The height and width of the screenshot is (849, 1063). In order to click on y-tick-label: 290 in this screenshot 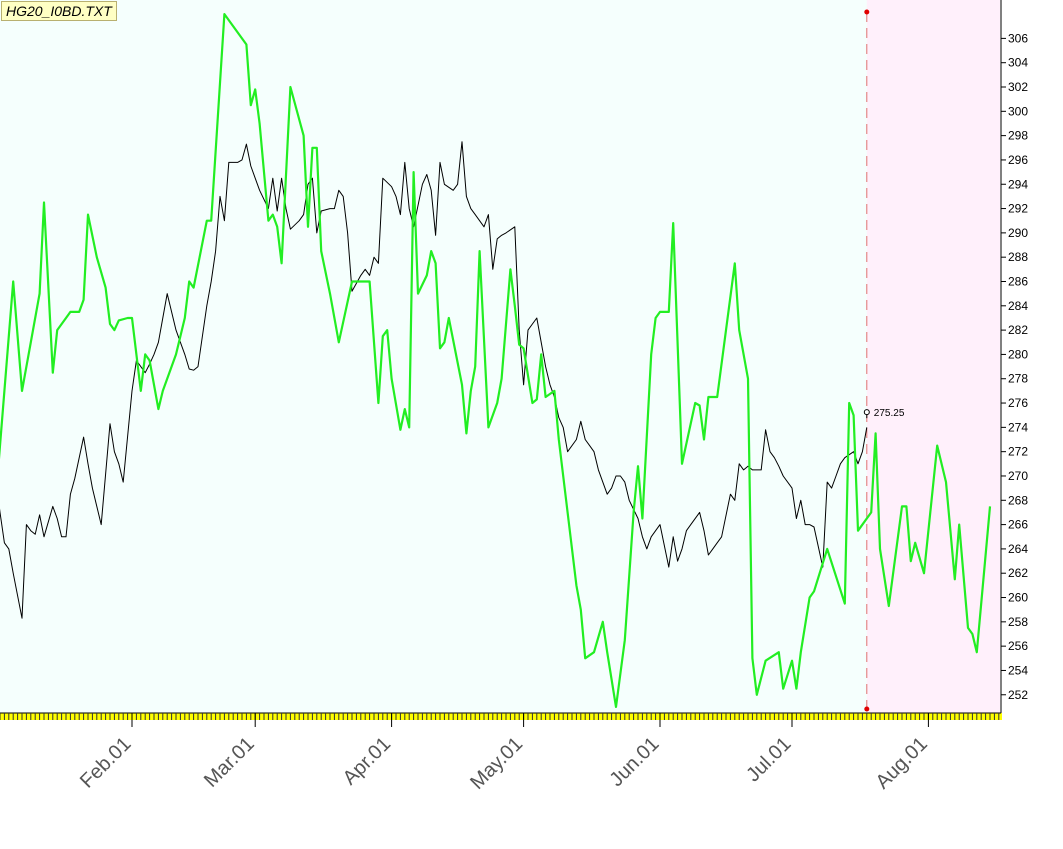, I will do `click(1018, 233)`.